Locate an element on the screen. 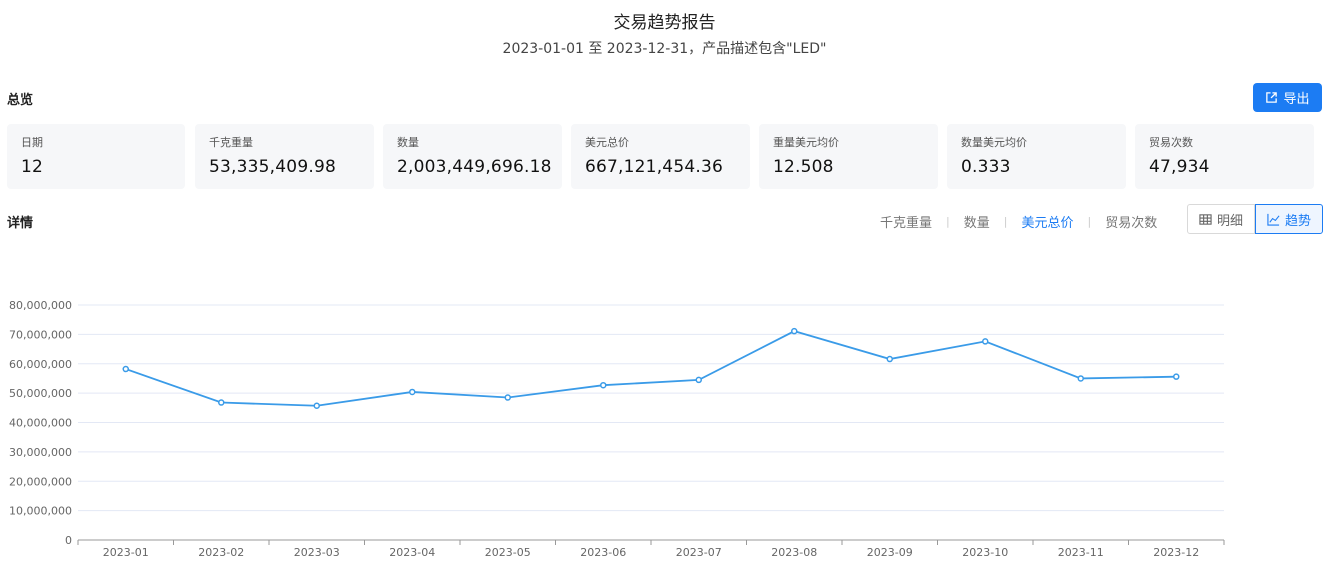 The image size is (1329, 572). stat-value: 12 is located at coordinates (32, 167).